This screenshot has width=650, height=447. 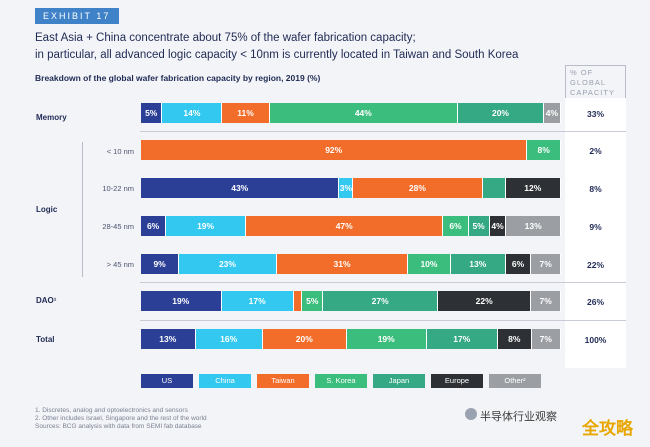 I want to click on bar-segment-us-row-0: 5%, so click(x=152, y=113).